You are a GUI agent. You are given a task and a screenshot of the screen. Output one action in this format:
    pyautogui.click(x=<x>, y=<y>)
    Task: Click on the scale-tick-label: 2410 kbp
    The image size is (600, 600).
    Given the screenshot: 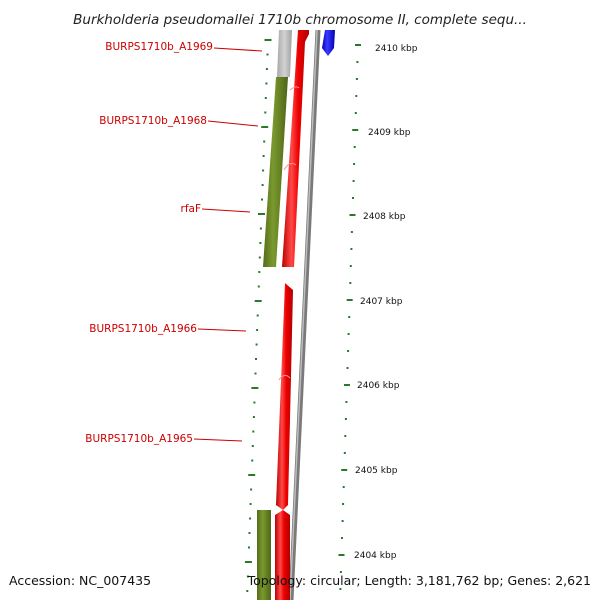 What is the action you would take?
    pyautogui.click(x=396, y=49)
    